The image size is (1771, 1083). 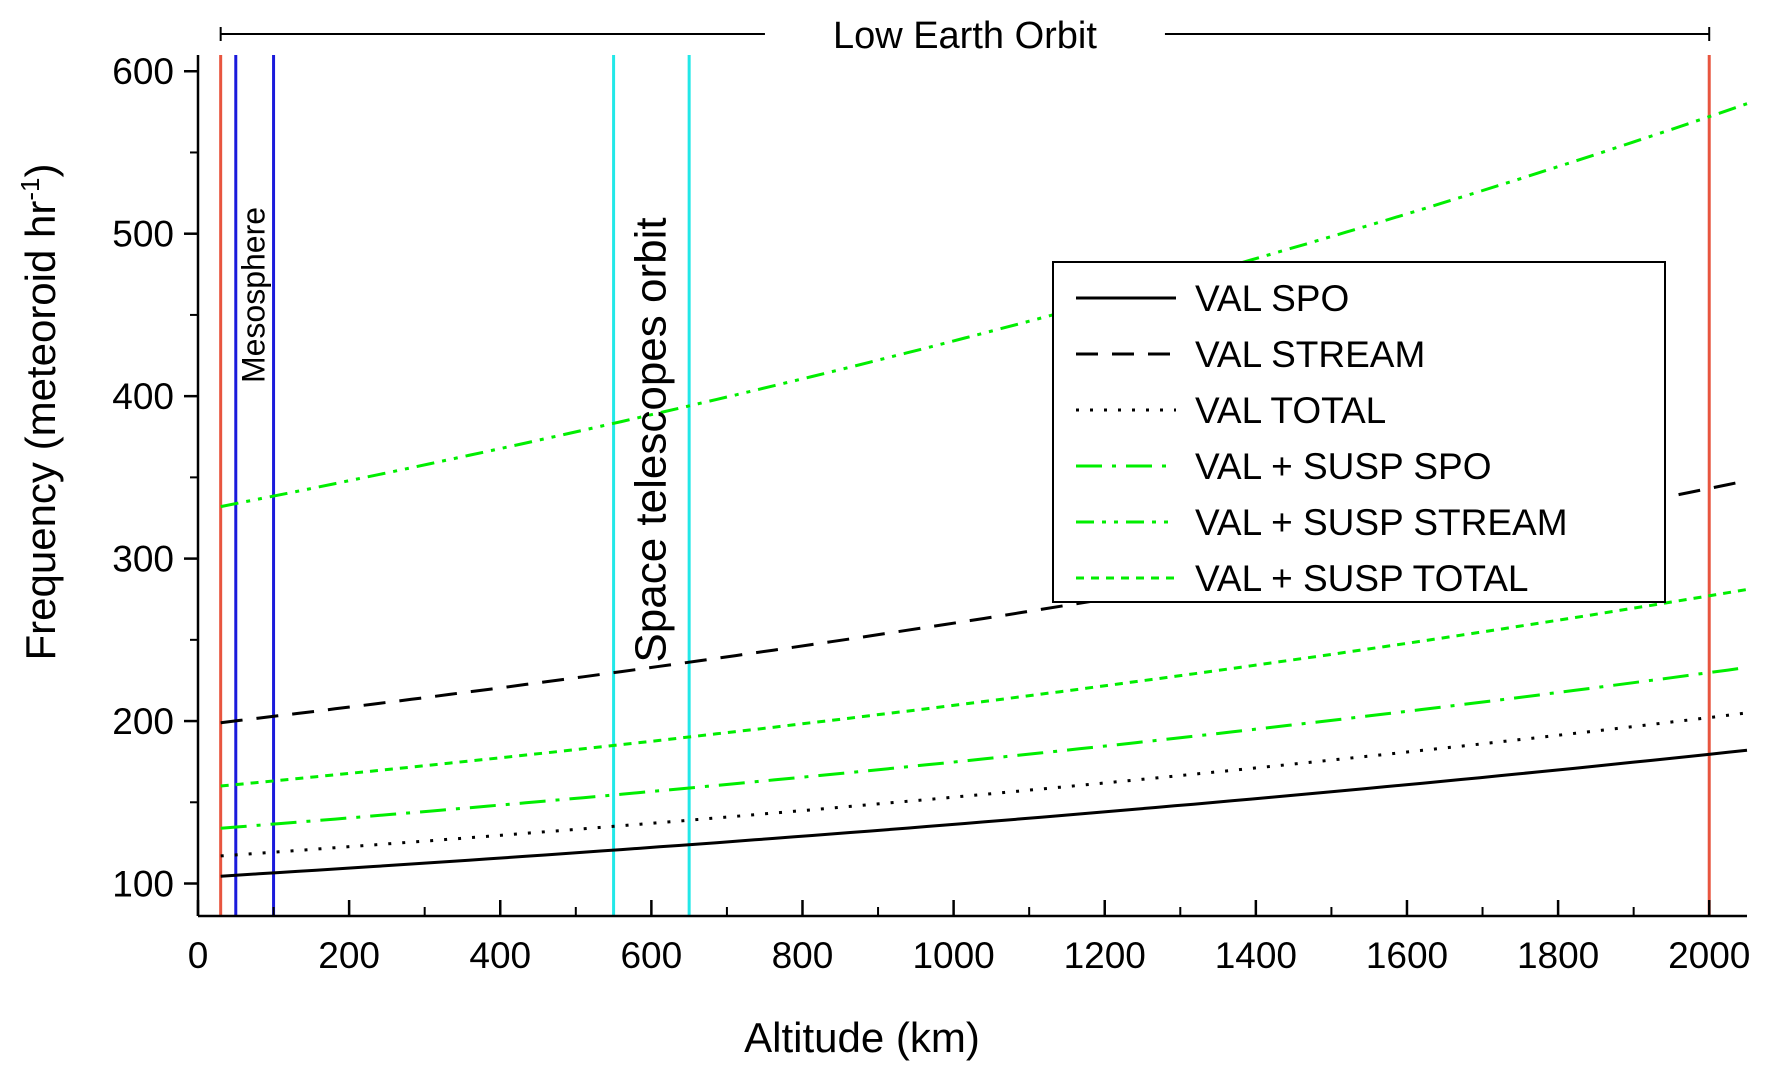 What do you see at coordinates (1709, 955) in the screenshot?
I see `x-tick-label: 2000` at bounding box center [1709, 955].